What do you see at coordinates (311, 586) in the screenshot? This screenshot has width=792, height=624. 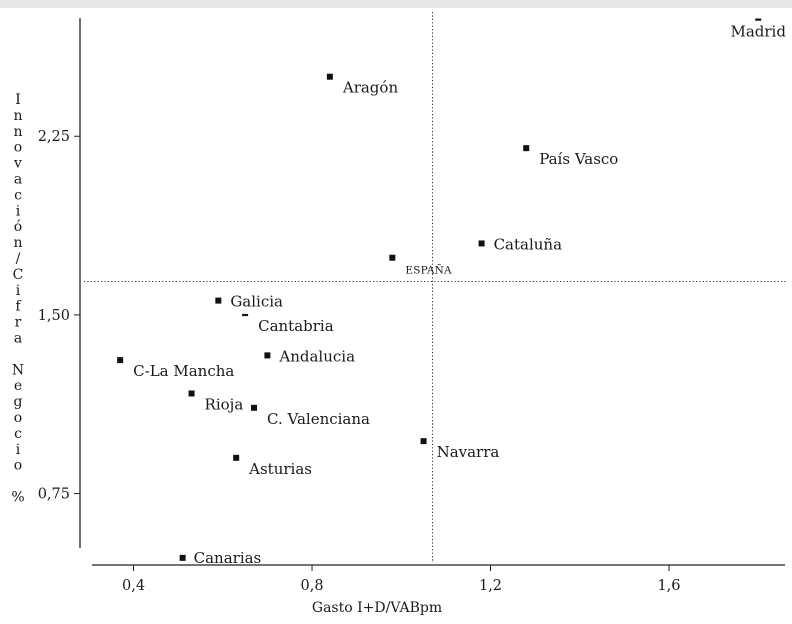 I see `x-tick-label: 0,8` at bounding box center [311, 586].